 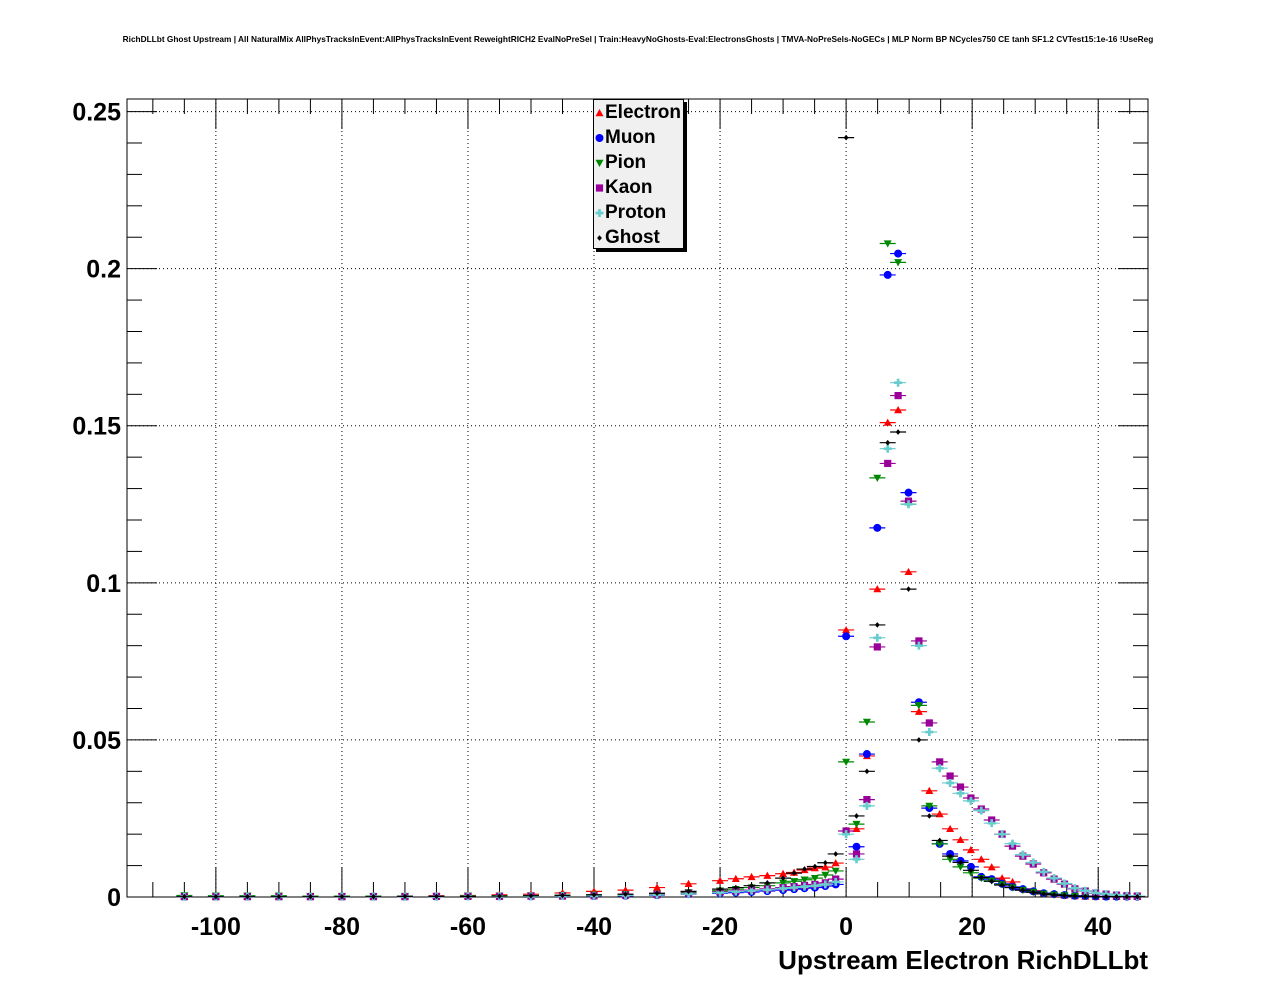 I want to click on legend-entry-electron: Electron, so click(x=637, y=112).